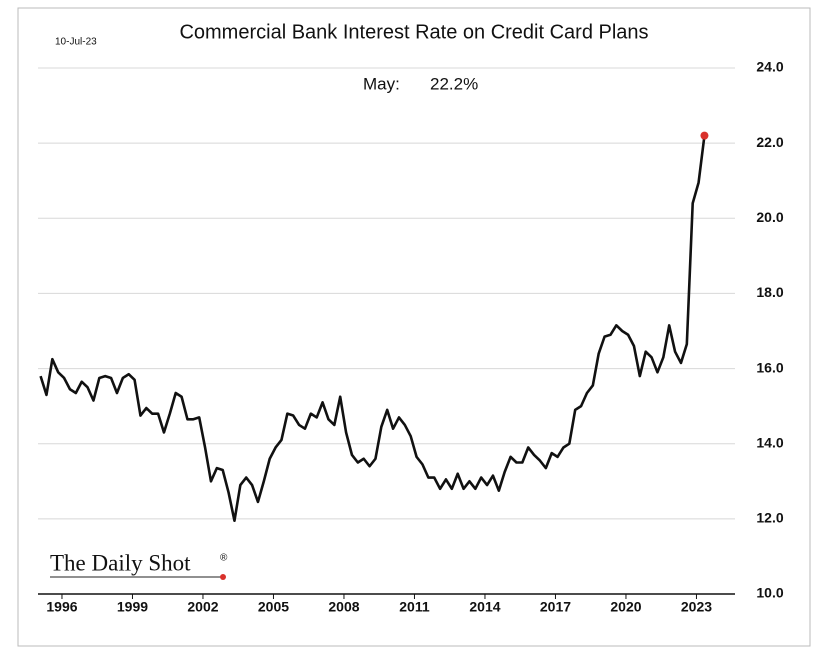 The height and width of the screenshot is (664, 824). I want to click on last-point-marker, so click(704, 135).